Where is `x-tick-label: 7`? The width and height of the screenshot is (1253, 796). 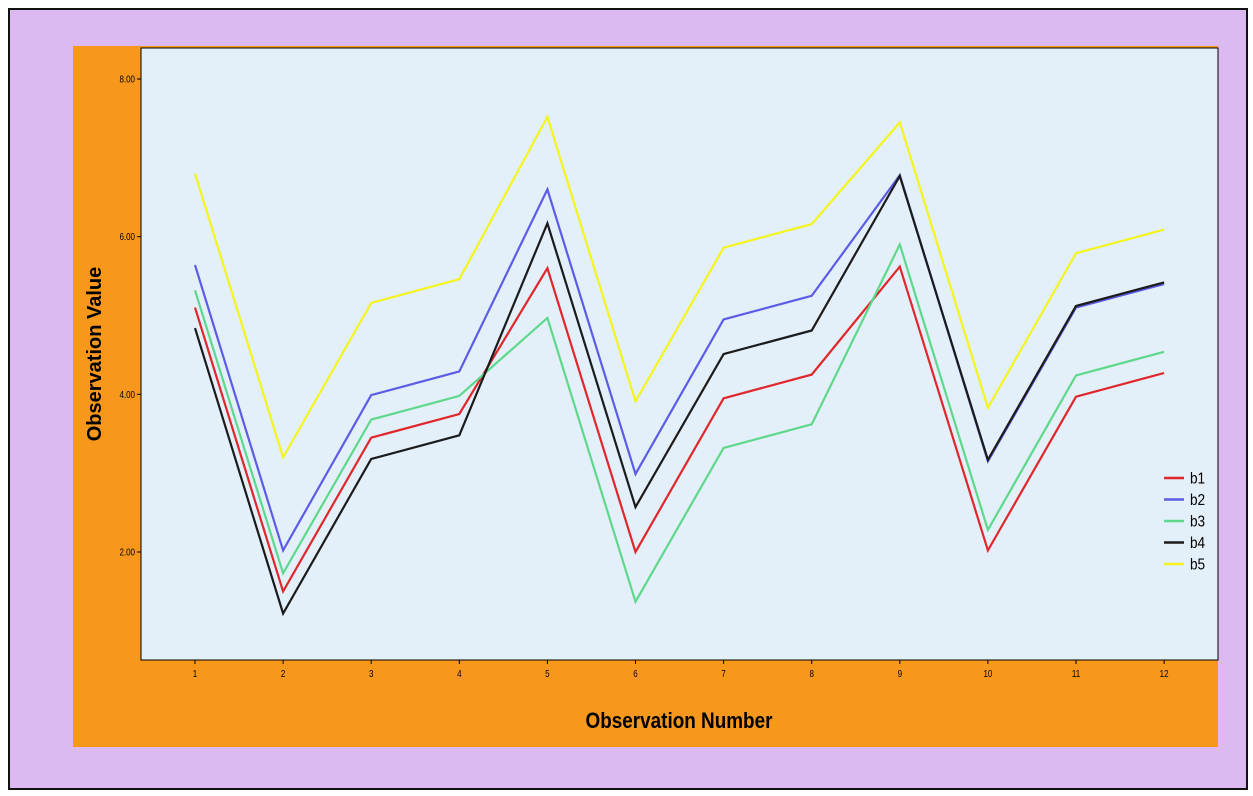 x-tick-label: 7 is located at coordinates (723, 673).